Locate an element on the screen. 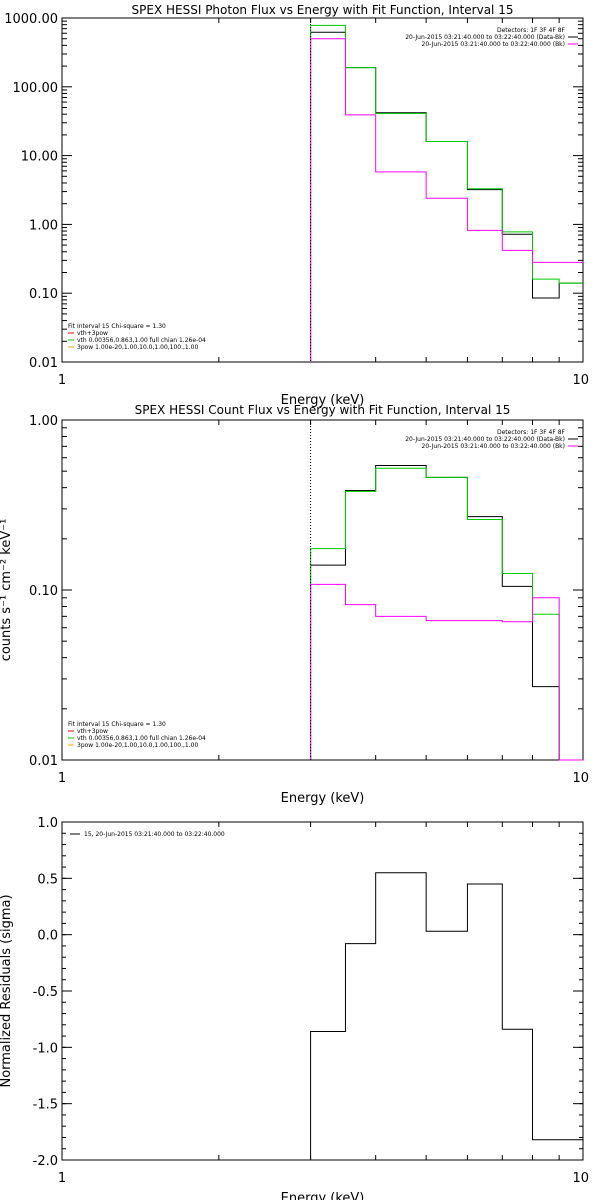 The height and width of the screenshot is (1200, 600). y-tick-label: 100.00 is located at coordinates (36, 88).